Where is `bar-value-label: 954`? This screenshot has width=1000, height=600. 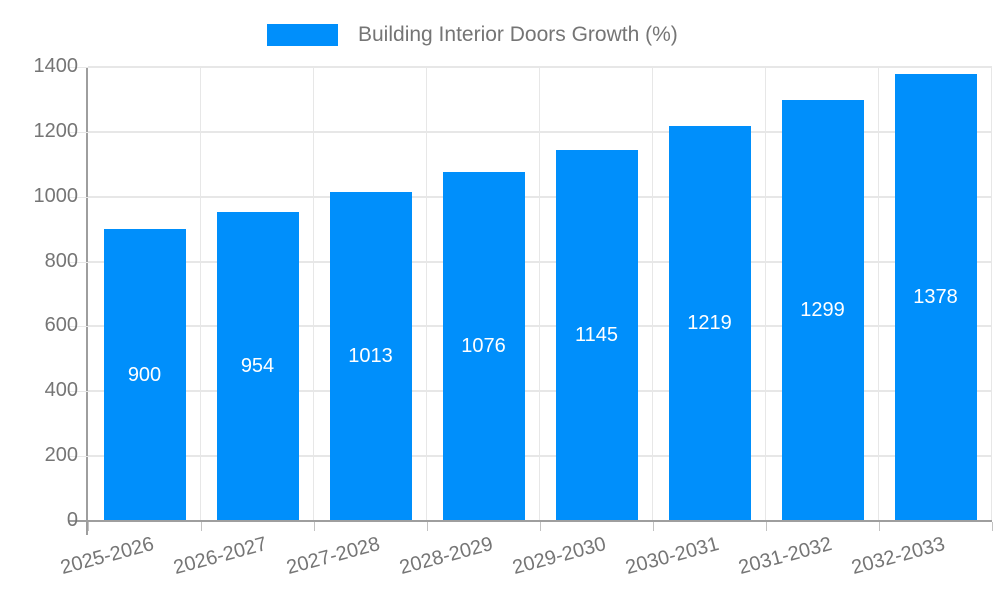
bar-value-label: 954 is located at coordinates (257, 365).